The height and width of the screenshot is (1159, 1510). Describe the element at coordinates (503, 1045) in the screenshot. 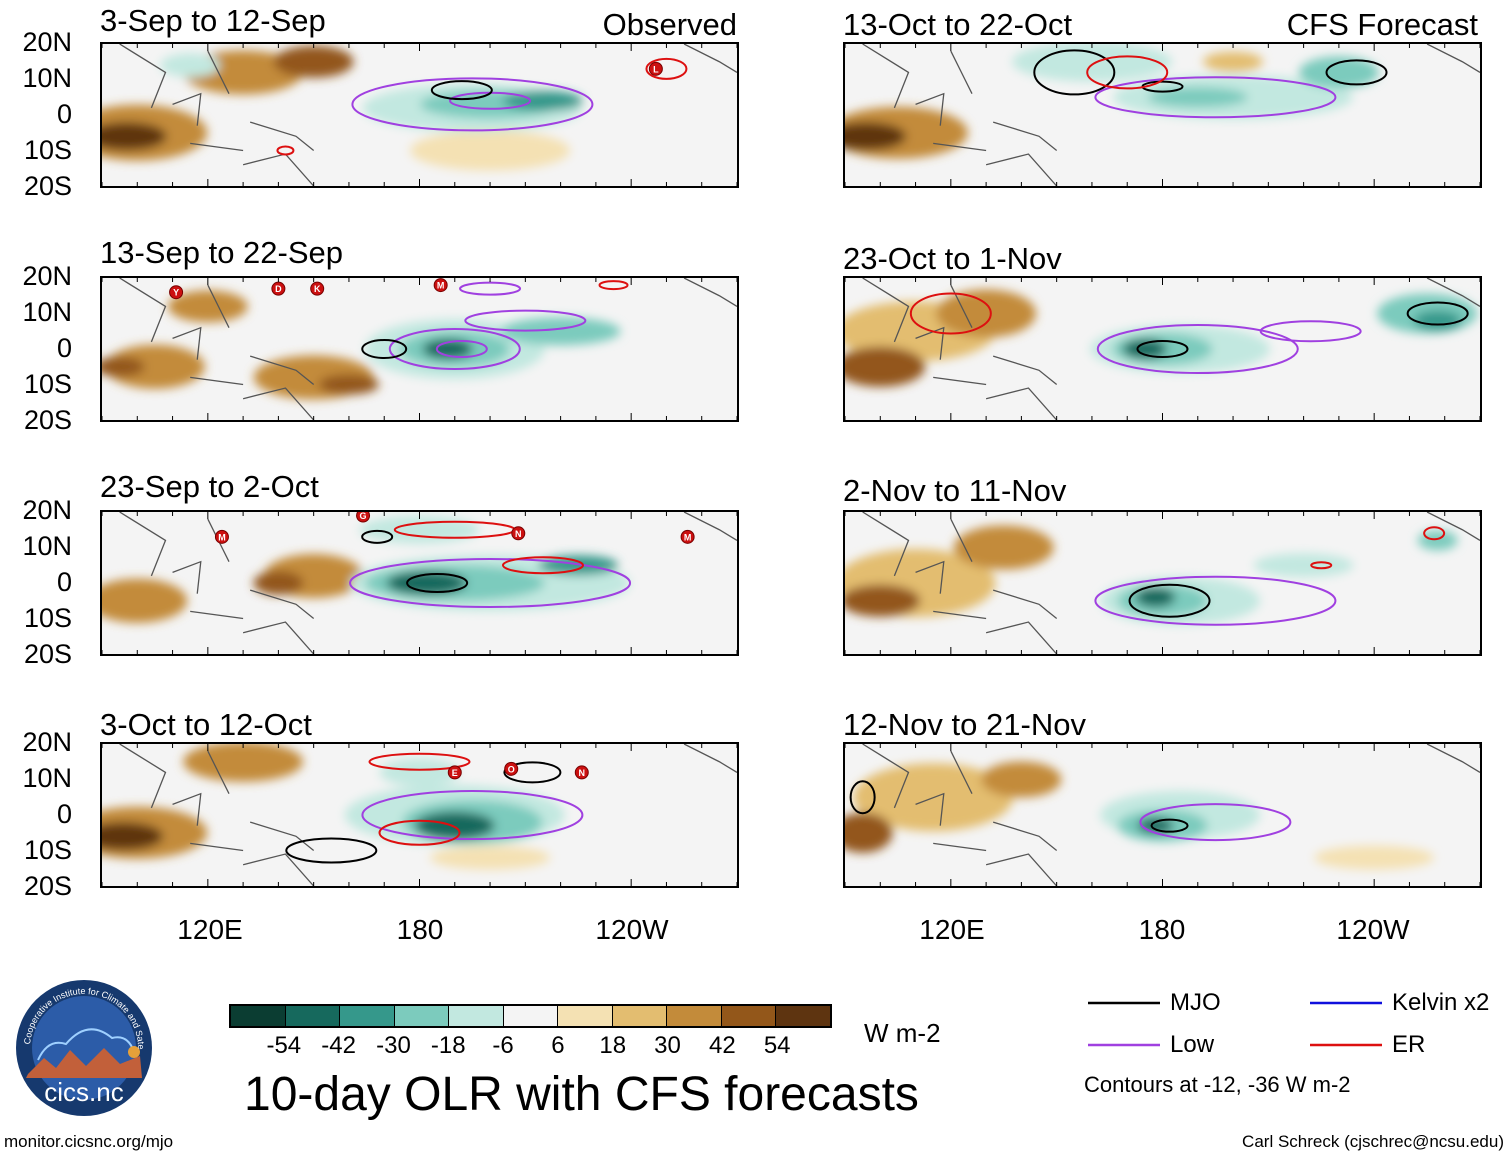

I see `colorbar-label: -6` at that location.